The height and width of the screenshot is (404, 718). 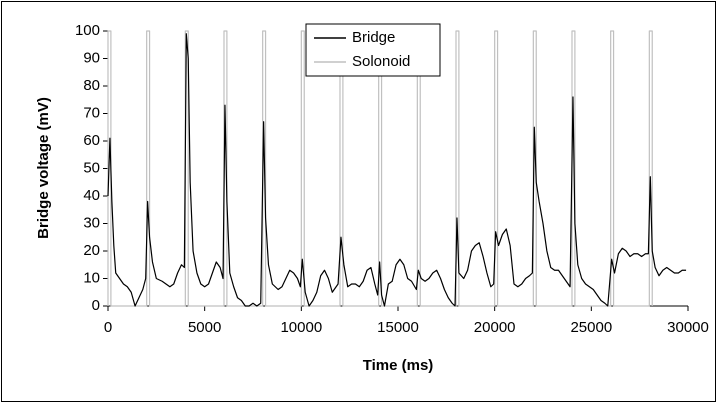 What do you see at coordinates (91, 195) in the screenshot?
I see `y-tick-label: 40` at bounding box center [91, 195].